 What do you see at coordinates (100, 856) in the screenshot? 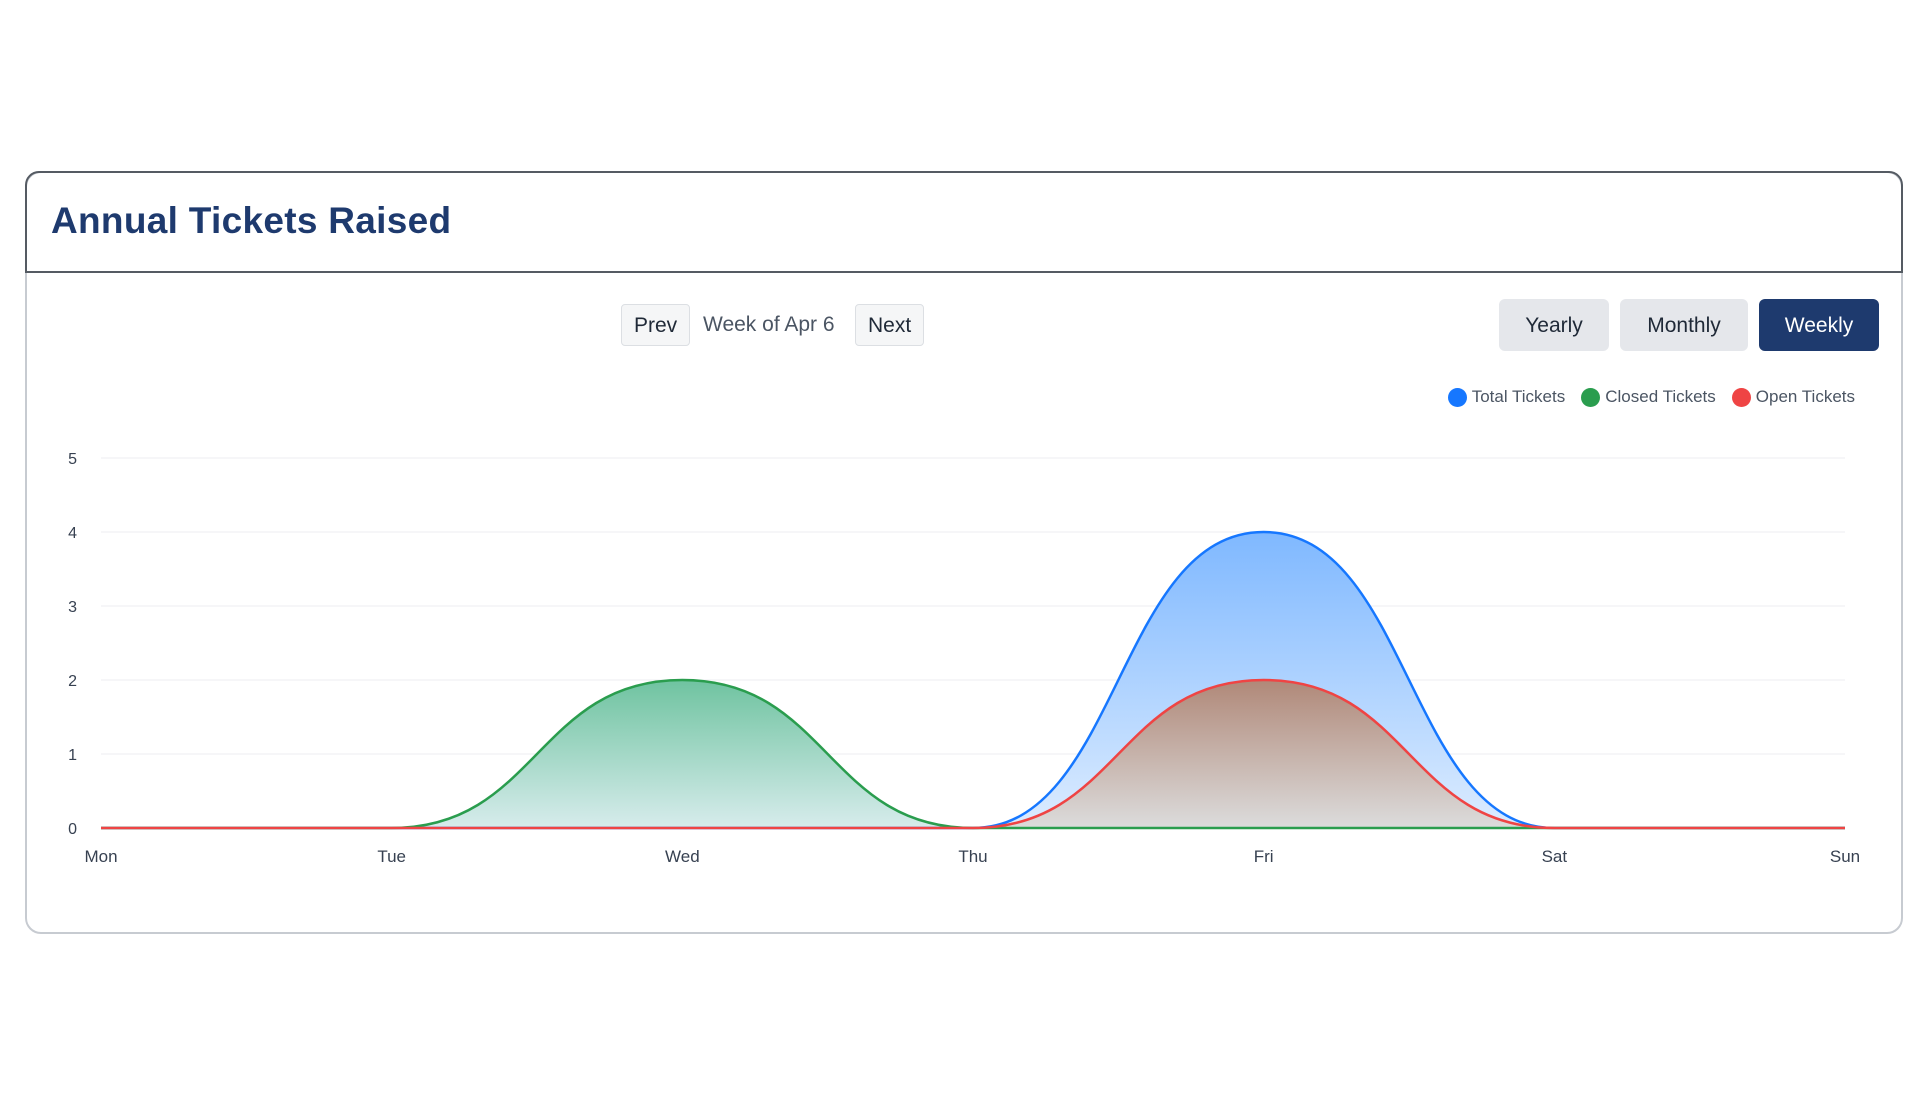
I see `x-tick-label: Mon` at bounding box center [100, 856].